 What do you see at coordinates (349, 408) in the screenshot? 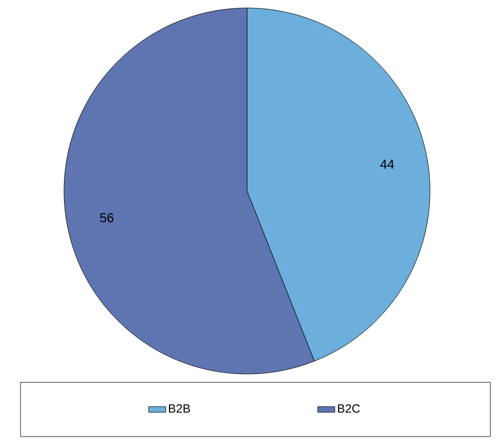
I see `legend-label: B2C` at bounding box center [349, 408].